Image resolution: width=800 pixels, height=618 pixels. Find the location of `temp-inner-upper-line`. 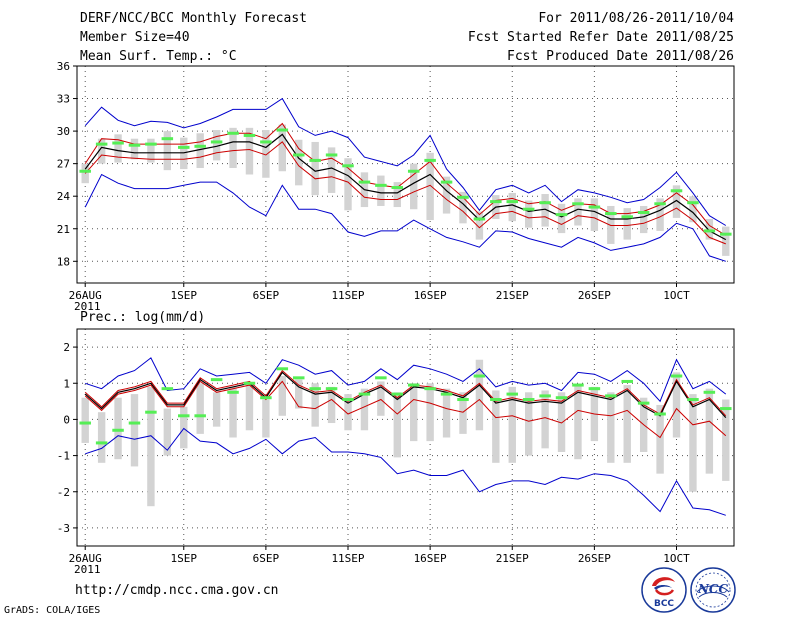

temp-inner-upper-line is located at coordinates (405, 179).